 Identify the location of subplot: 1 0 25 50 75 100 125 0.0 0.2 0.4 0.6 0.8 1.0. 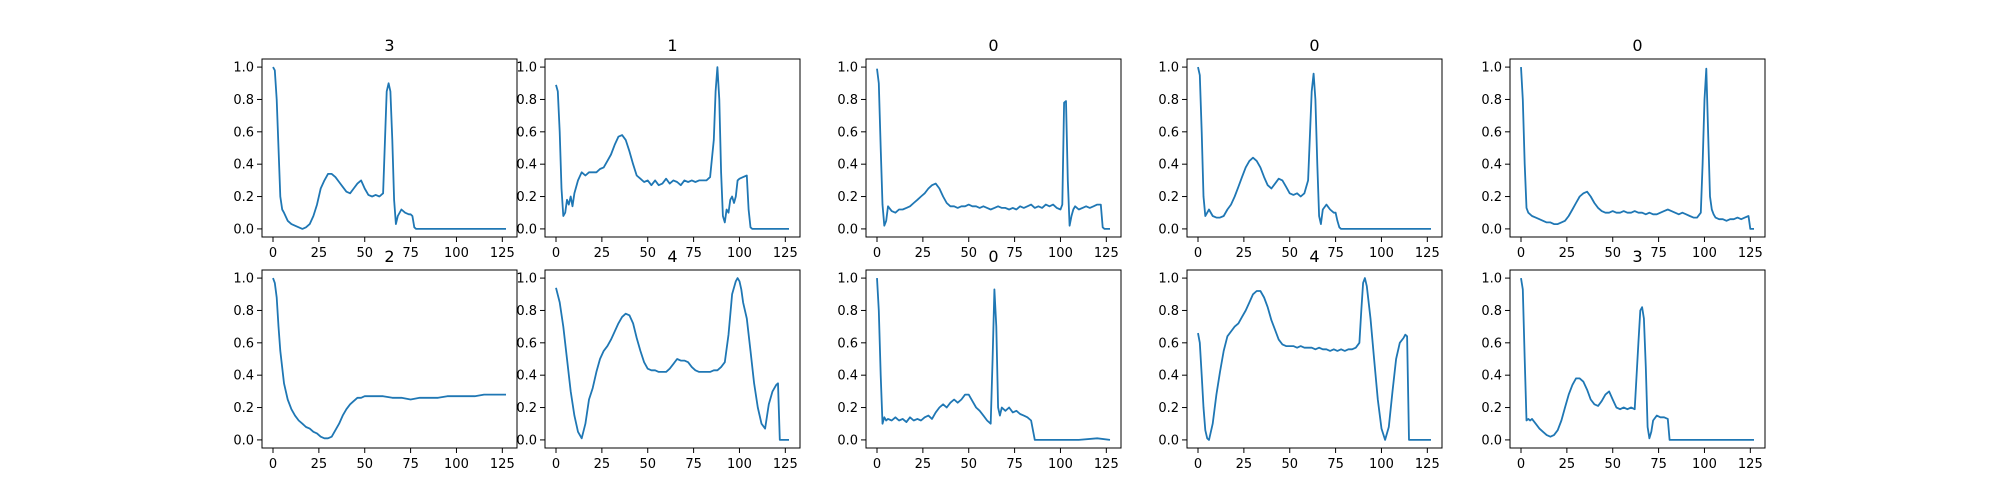
(658, 148).